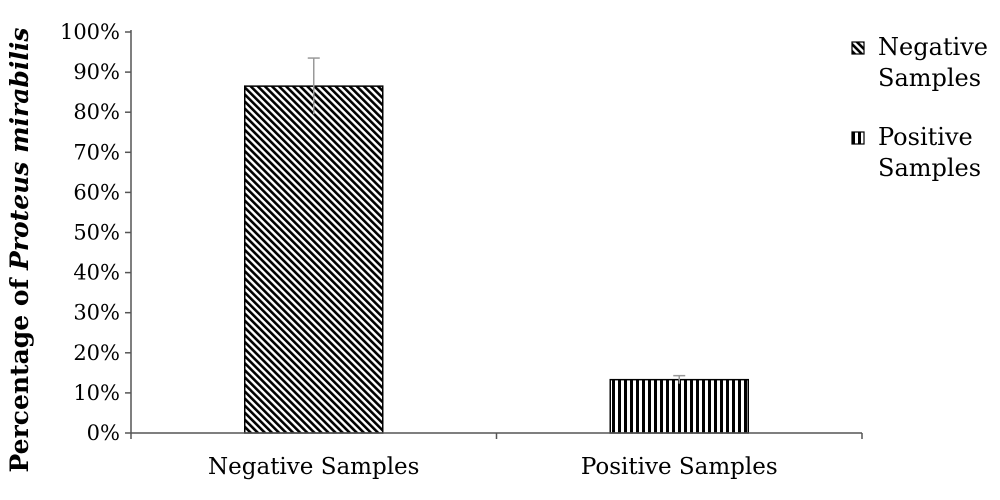 This screenshot has height=500, width=1000. Describe the element at coordinates (96, 393) in the screenshot. I see `y-tick-label: 10%` at that location.